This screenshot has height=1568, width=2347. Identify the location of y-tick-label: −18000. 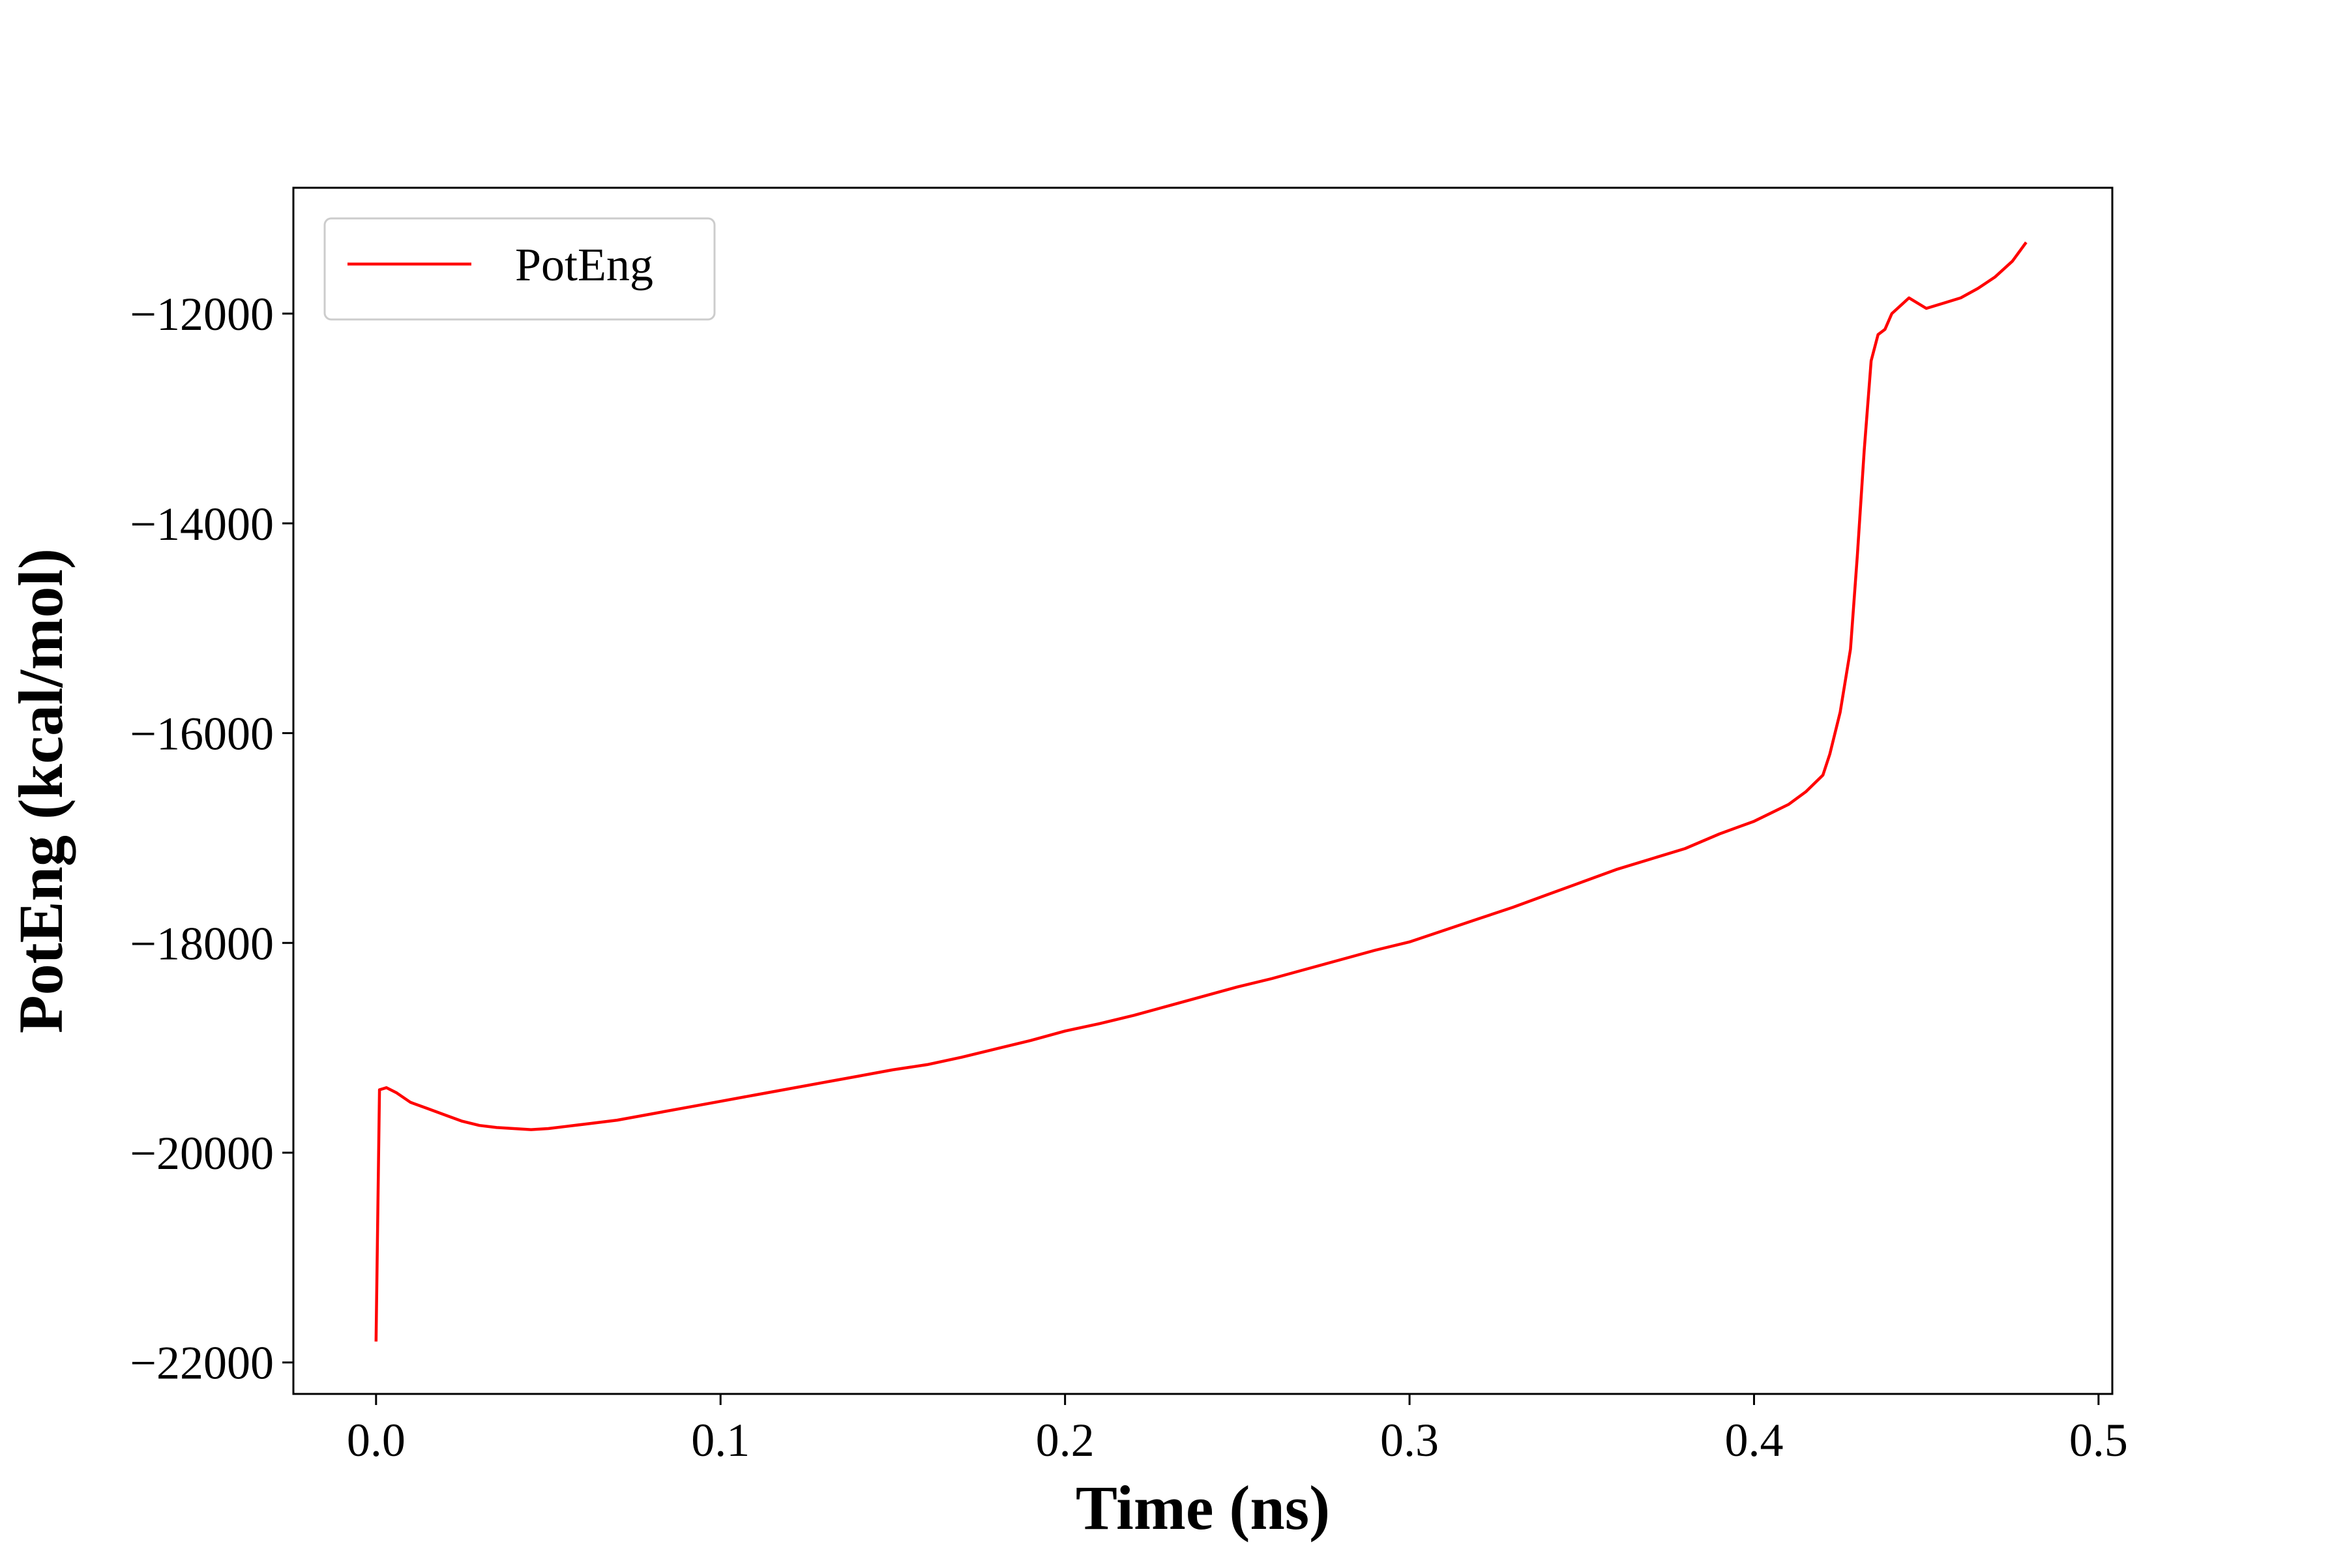
(202, 943).